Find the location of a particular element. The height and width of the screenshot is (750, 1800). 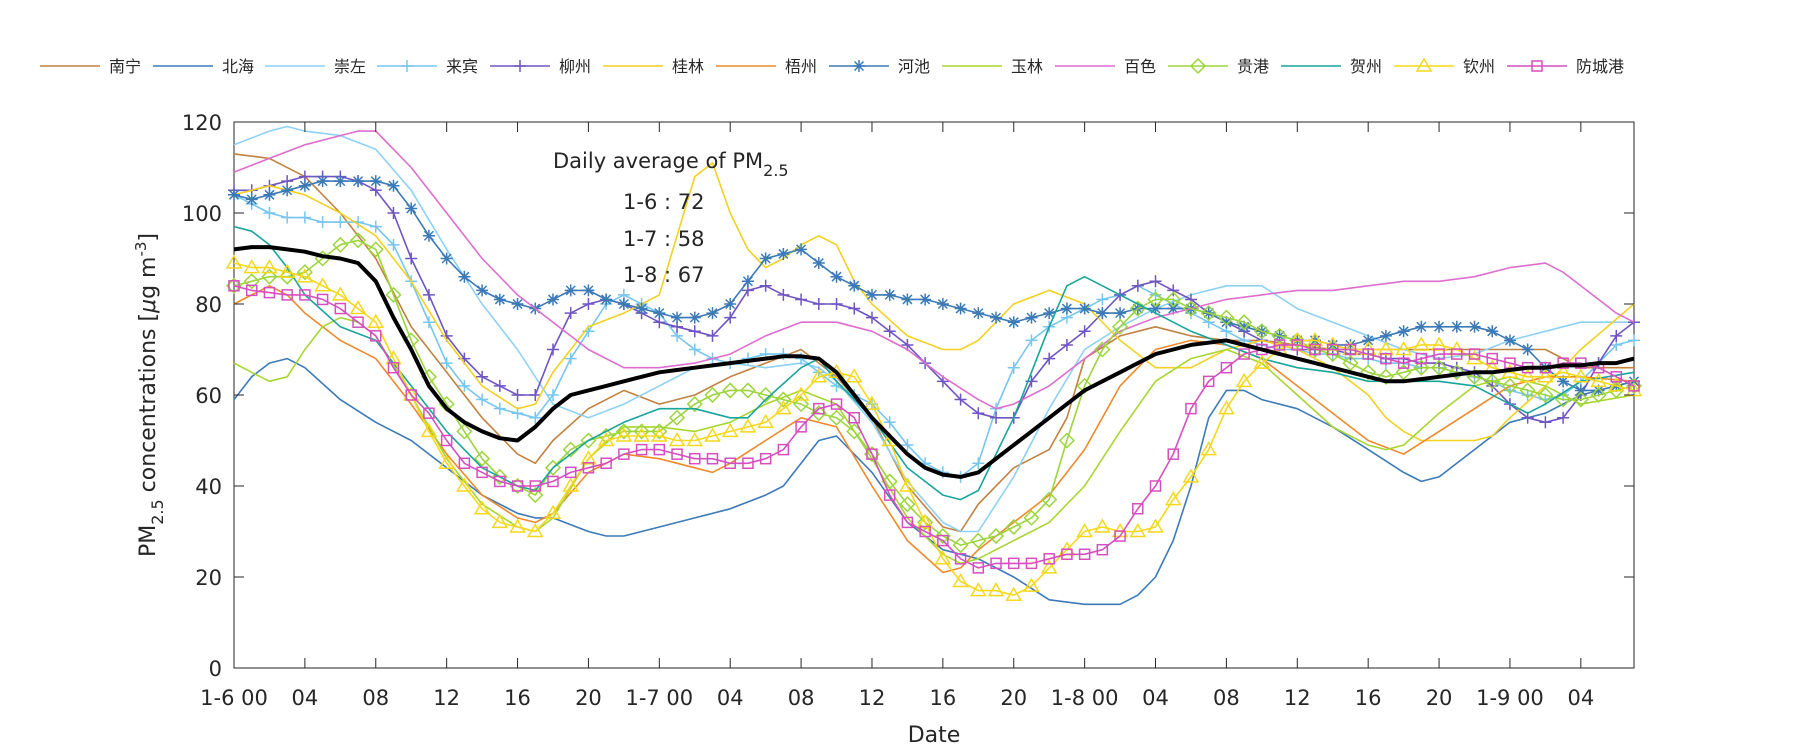

legend-entry: 北海 is located at coordinates (203, 66).